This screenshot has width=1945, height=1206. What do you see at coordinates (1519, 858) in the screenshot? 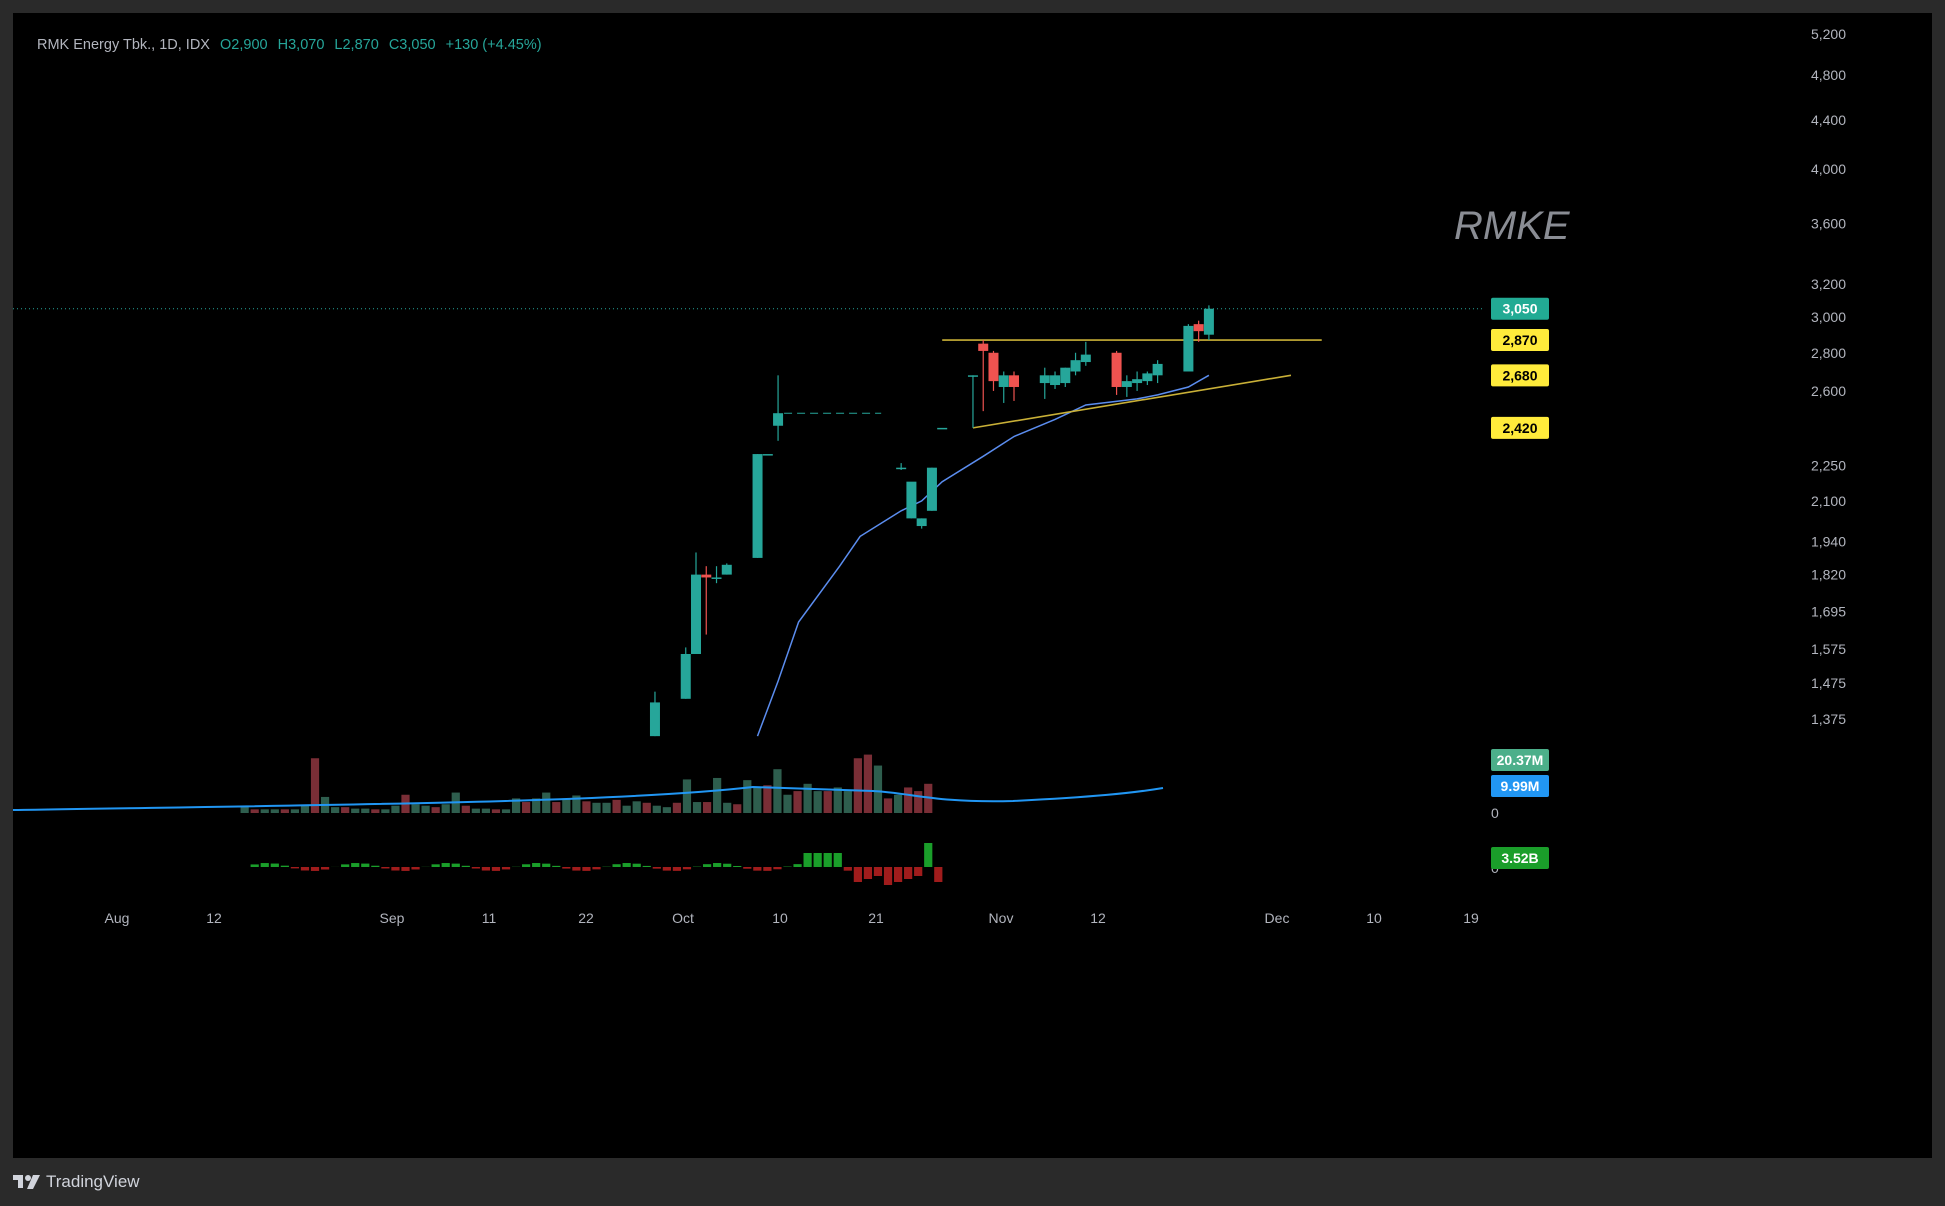
I see `flow-badge: 3.52B` at bounding box center [1519, 858].